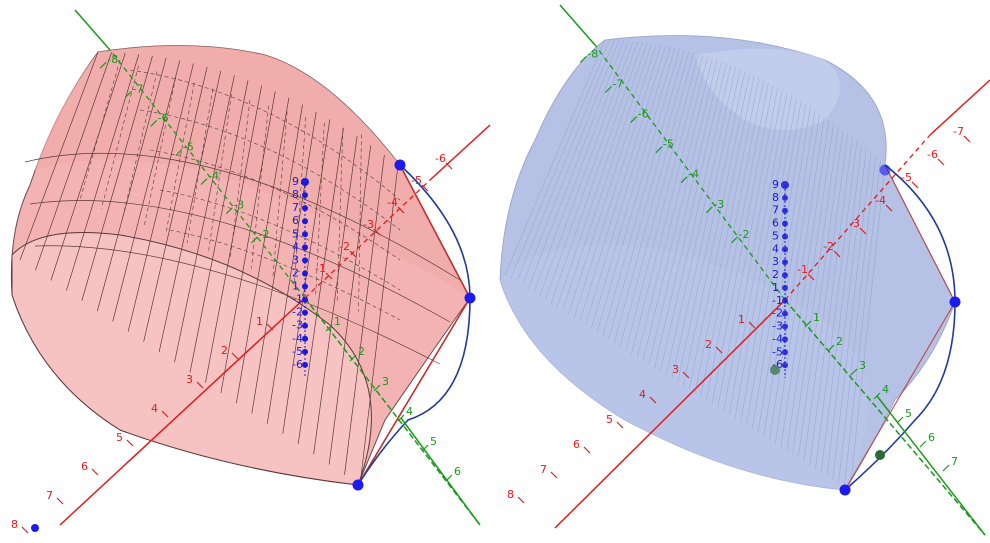  What do you see at coordinates (14, 524) in the screenshot?
I see `x-tick-label: 8` at bounding box center [14, 524].